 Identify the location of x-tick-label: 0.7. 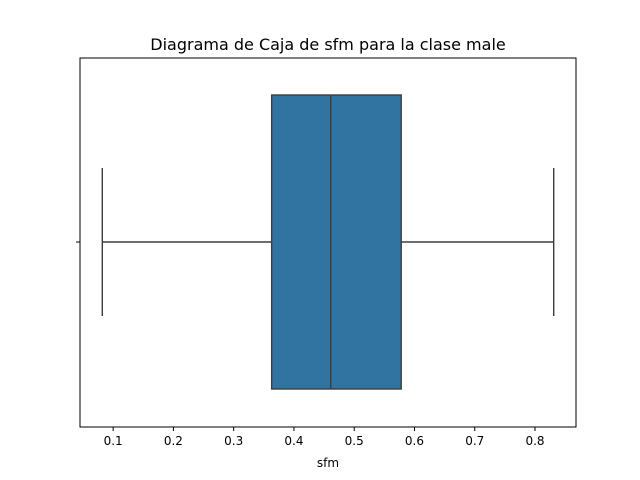
(474, 441).